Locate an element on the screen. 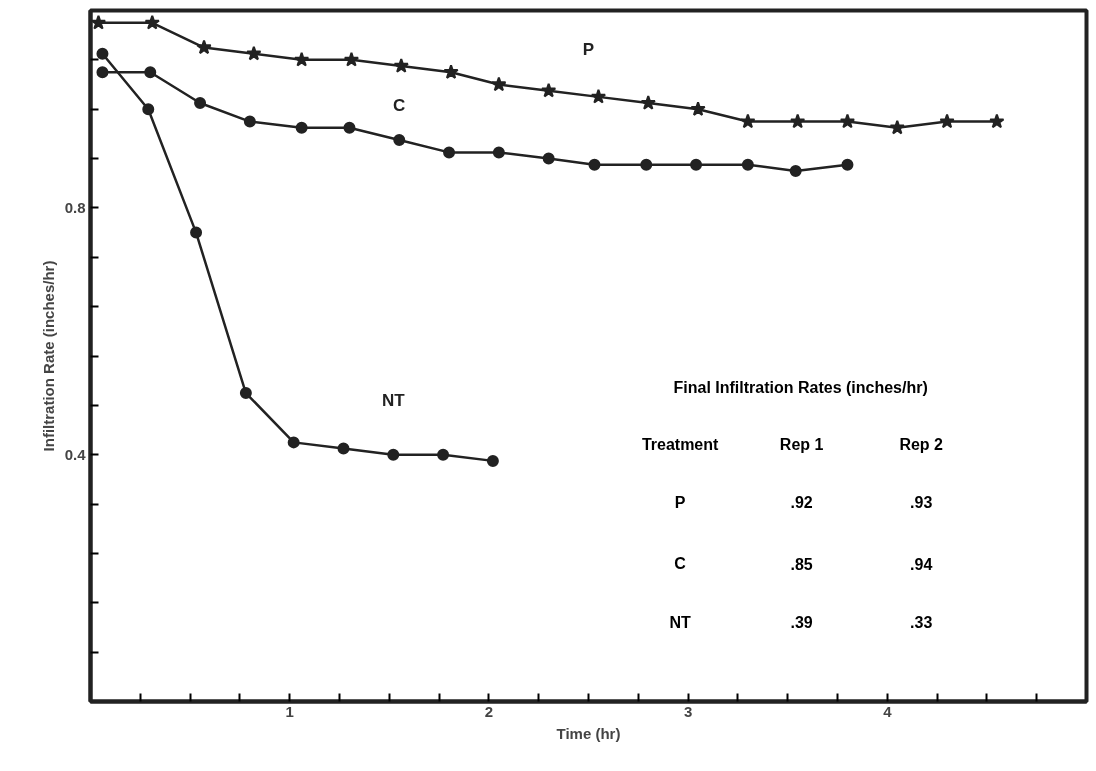 This screenshot has height=771, width=1096. annotation: Rep 1 is located at coordinates (801, 444).